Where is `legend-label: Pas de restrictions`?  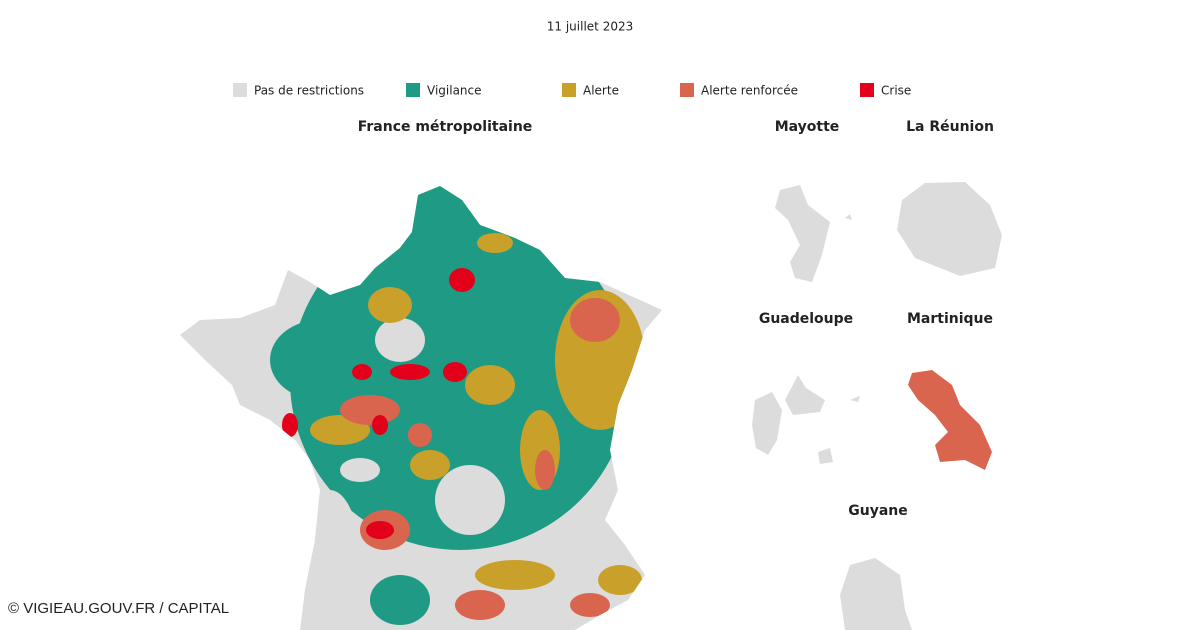 legend-label: Pas de restrictions is located at coordinates (309, 91).